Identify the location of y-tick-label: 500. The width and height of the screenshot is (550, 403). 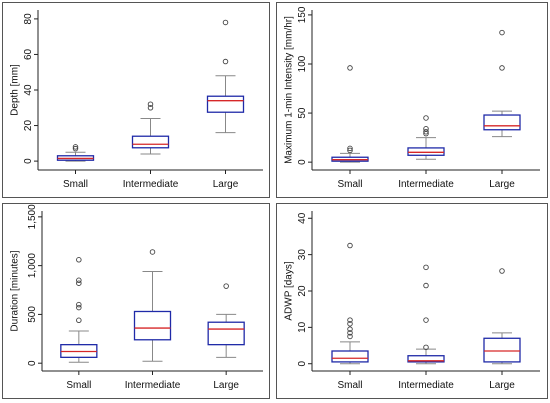
(32, 314).